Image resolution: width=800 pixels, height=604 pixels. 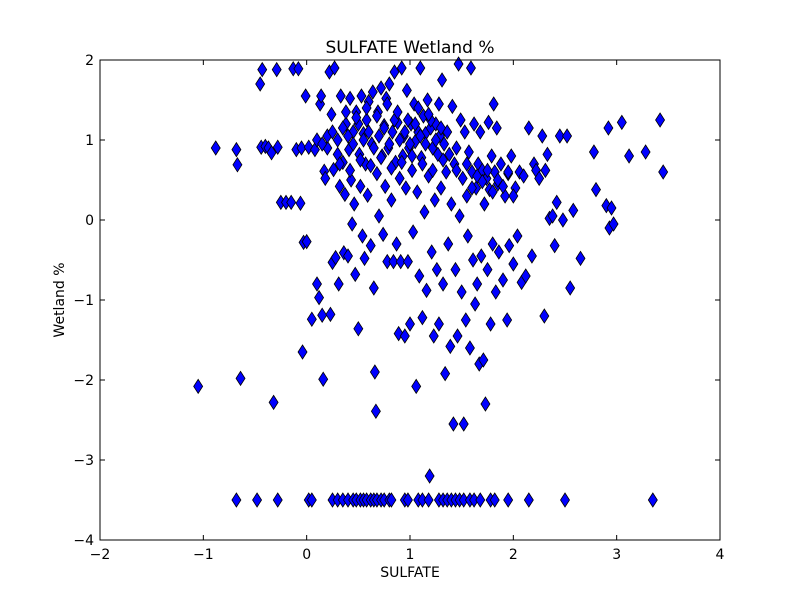 What do you see at coordinates (410, 48) in the screenshot?
I see `chart-title: SULFATE Wetland %` at bounding box center [410, 48].